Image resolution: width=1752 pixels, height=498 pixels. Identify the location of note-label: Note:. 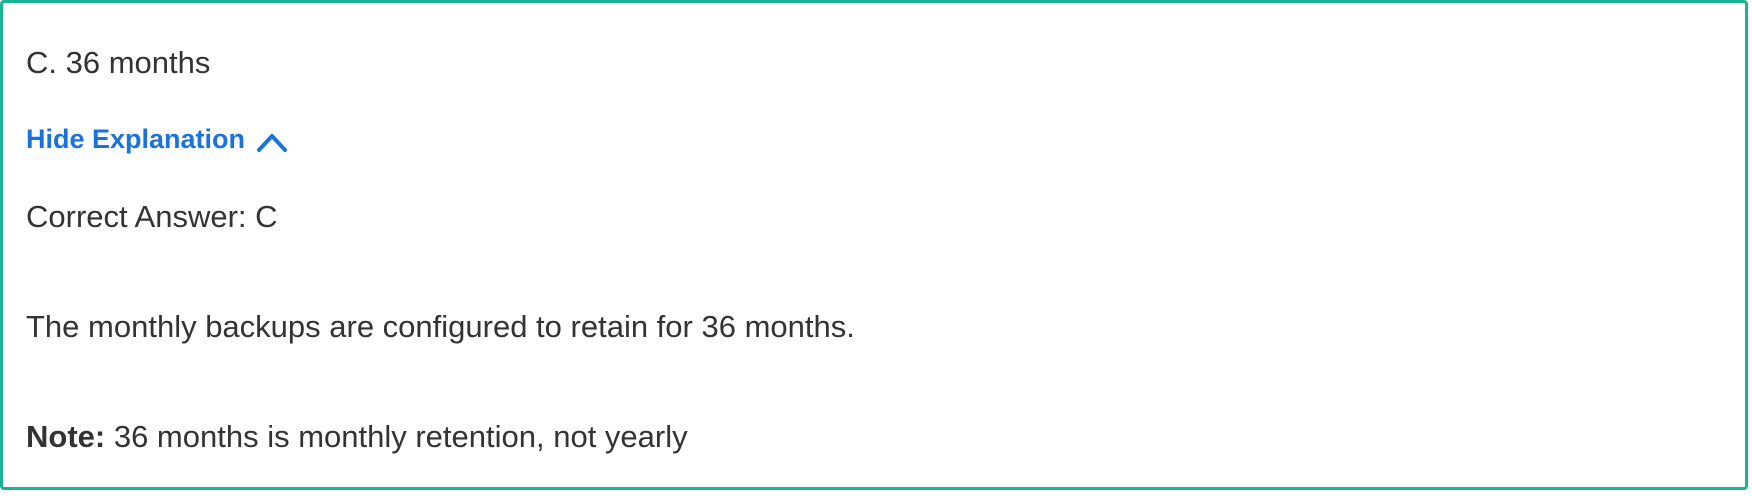
(66, 436).